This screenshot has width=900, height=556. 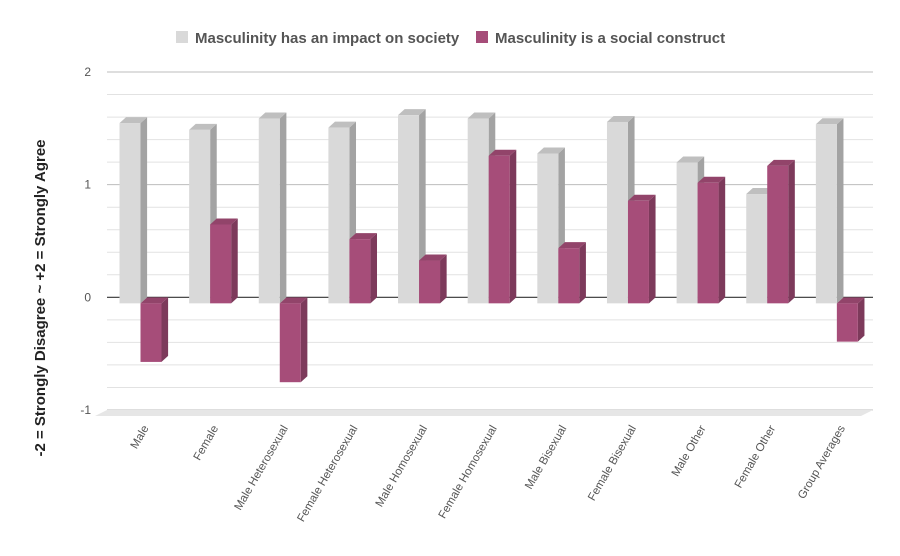 What do you see at coordinates (85, 241) in the screenshot?
I see `y-axis-ticks: 2 1 0 -1` at bounding box center [85, 241].